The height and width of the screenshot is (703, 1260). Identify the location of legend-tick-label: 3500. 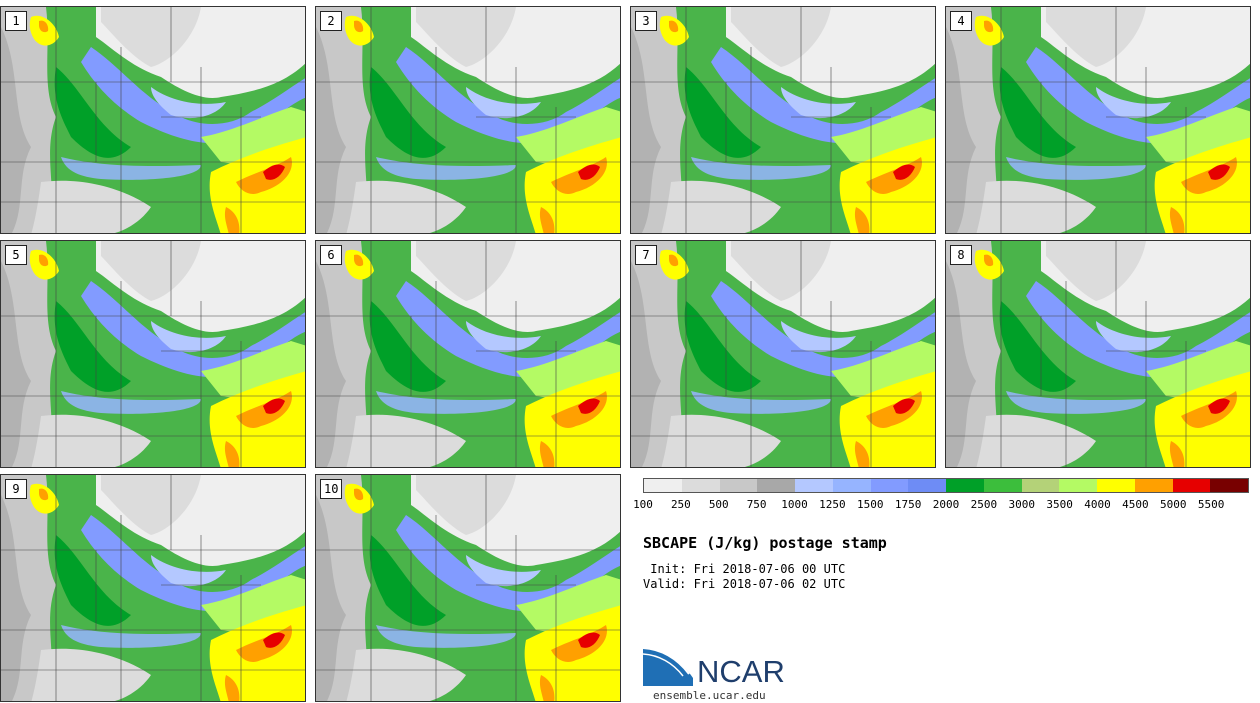
(1059, 504).